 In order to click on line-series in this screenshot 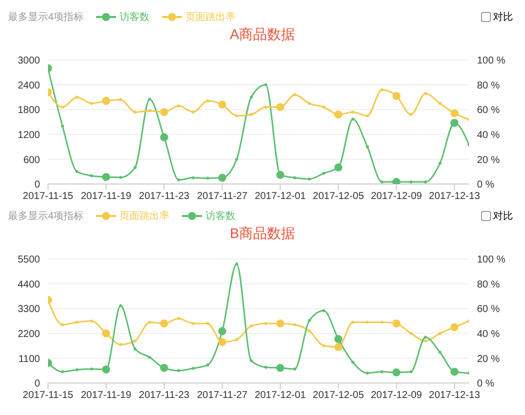, I will do `click(258, 105)`.